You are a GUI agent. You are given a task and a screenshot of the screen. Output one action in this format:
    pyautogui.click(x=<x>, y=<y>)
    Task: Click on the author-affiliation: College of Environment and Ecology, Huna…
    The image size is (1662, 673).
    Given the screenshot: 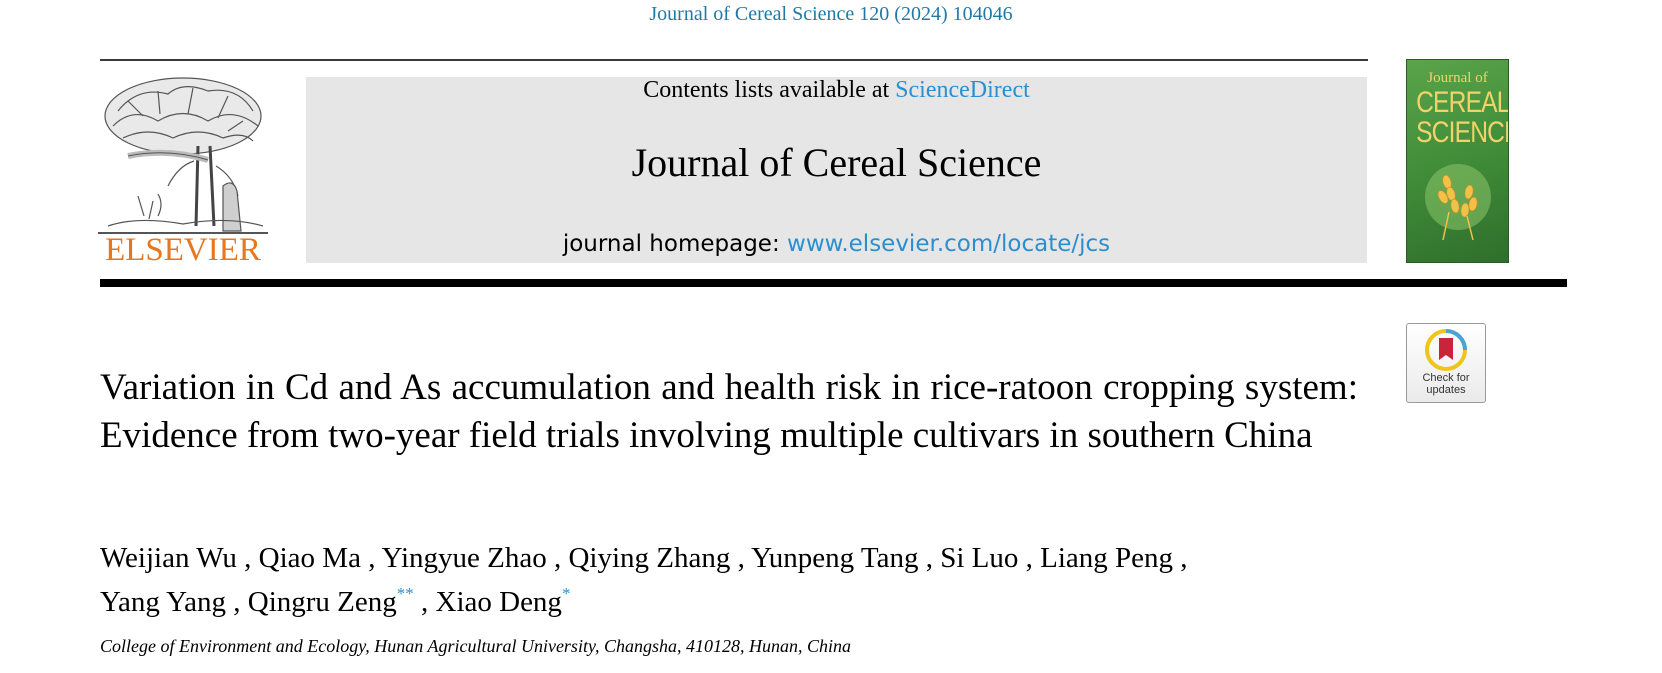 What is the action you would take?
    pyautogui.click(x=475, y=646)
    